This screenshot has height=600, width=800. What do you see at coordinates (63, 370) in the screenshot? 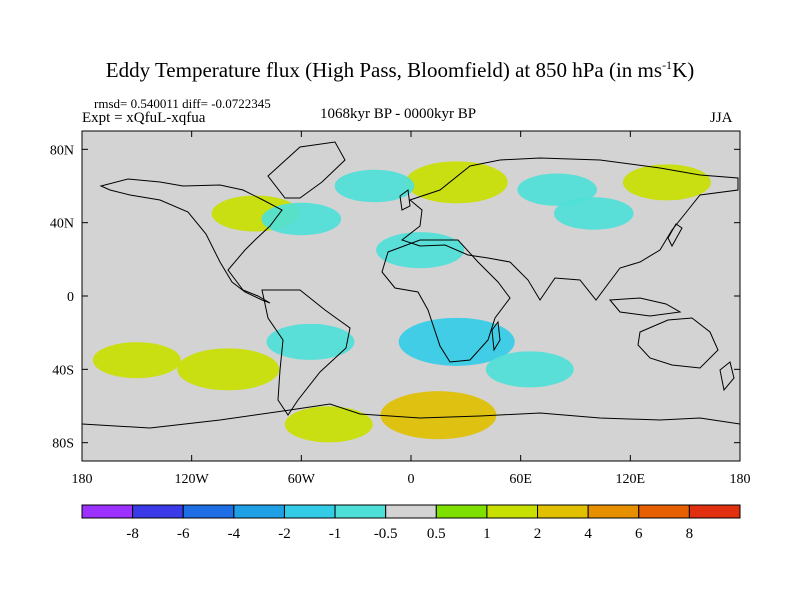
I see `y-tick-label: 40S` at bounding box center [63, 370].